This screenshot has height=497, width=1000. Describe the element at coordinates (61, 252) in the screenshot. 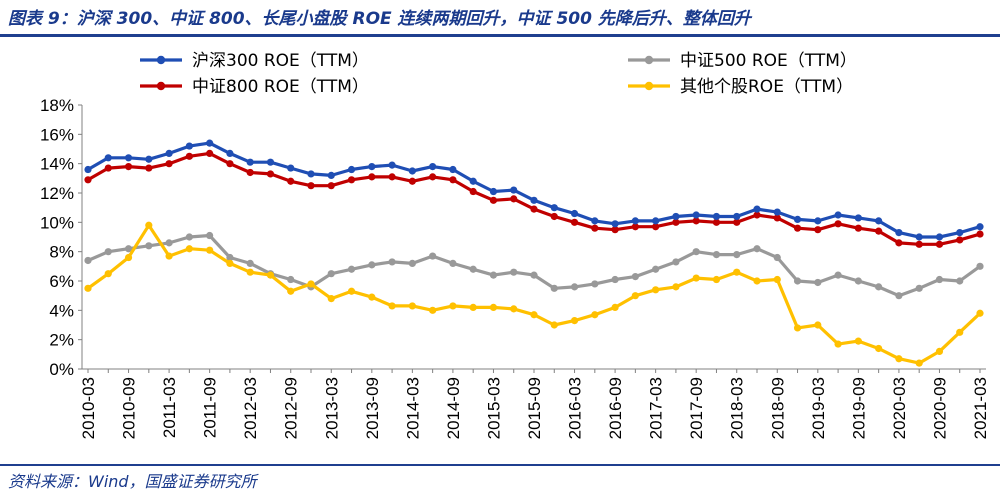

I see `y-tick-label: 8%` at that location.